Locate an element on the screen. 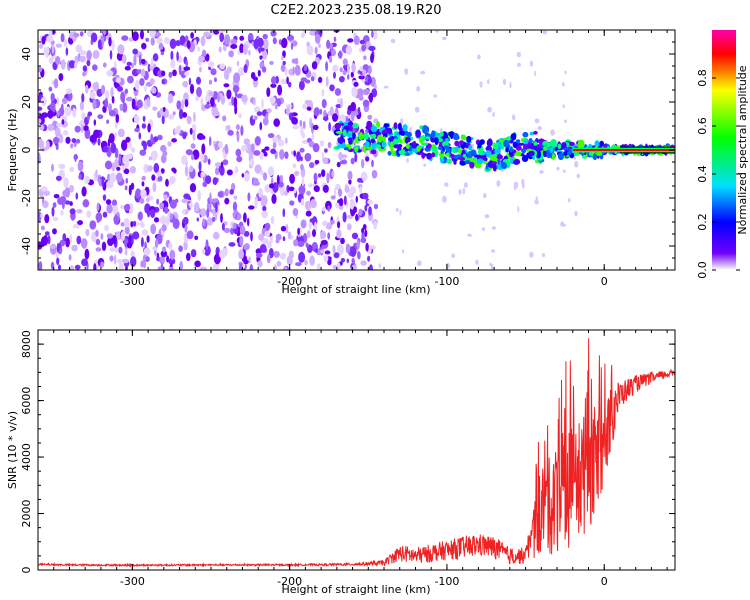 Image resolution: width=750 pixels, height=600 pixels. colorbar-tick-label: 0.4 is located at coordinates (702, 174).